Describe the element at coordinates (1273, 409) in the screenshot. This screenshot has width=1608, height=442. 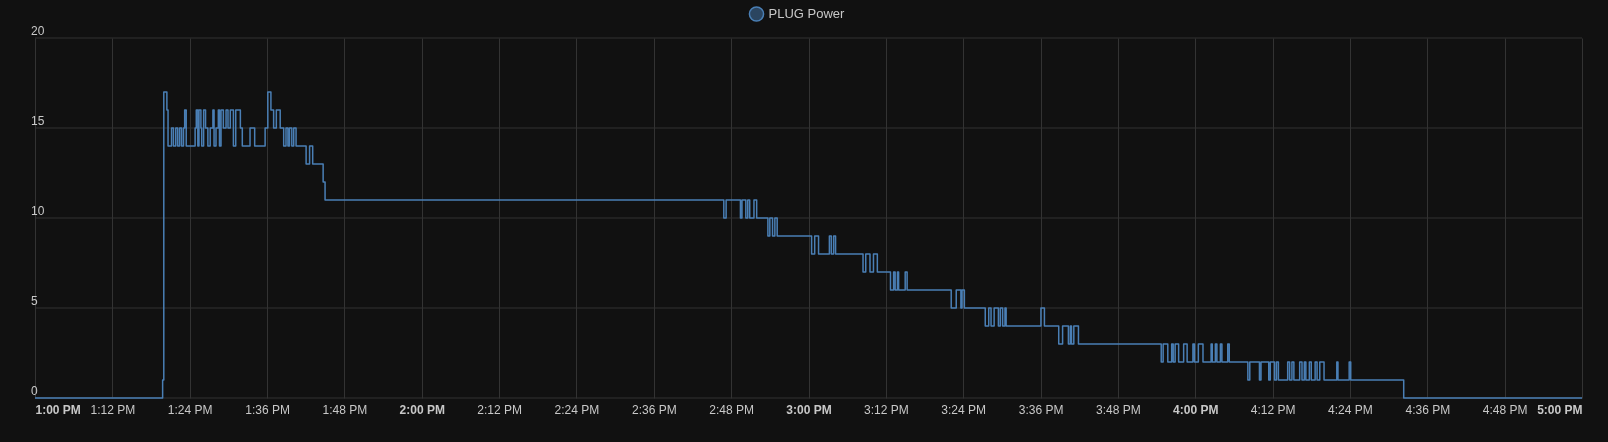
I see `x-tick-label: 4:12 PM` at that location.